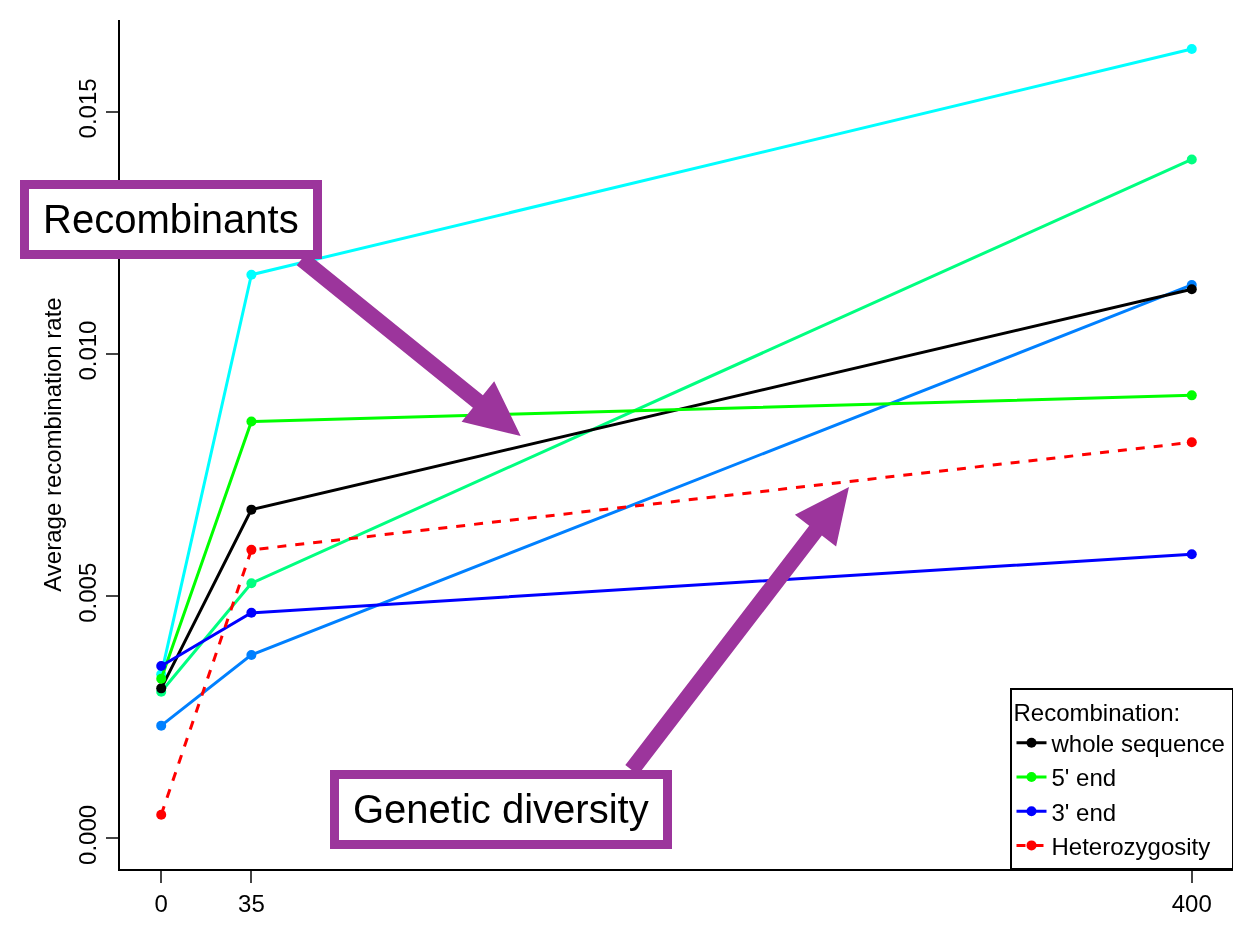  What do you see at coordinates (88, 108) in the screenshot?
I see `y-tick-label: 0.015` at bounding box center [88, 108].